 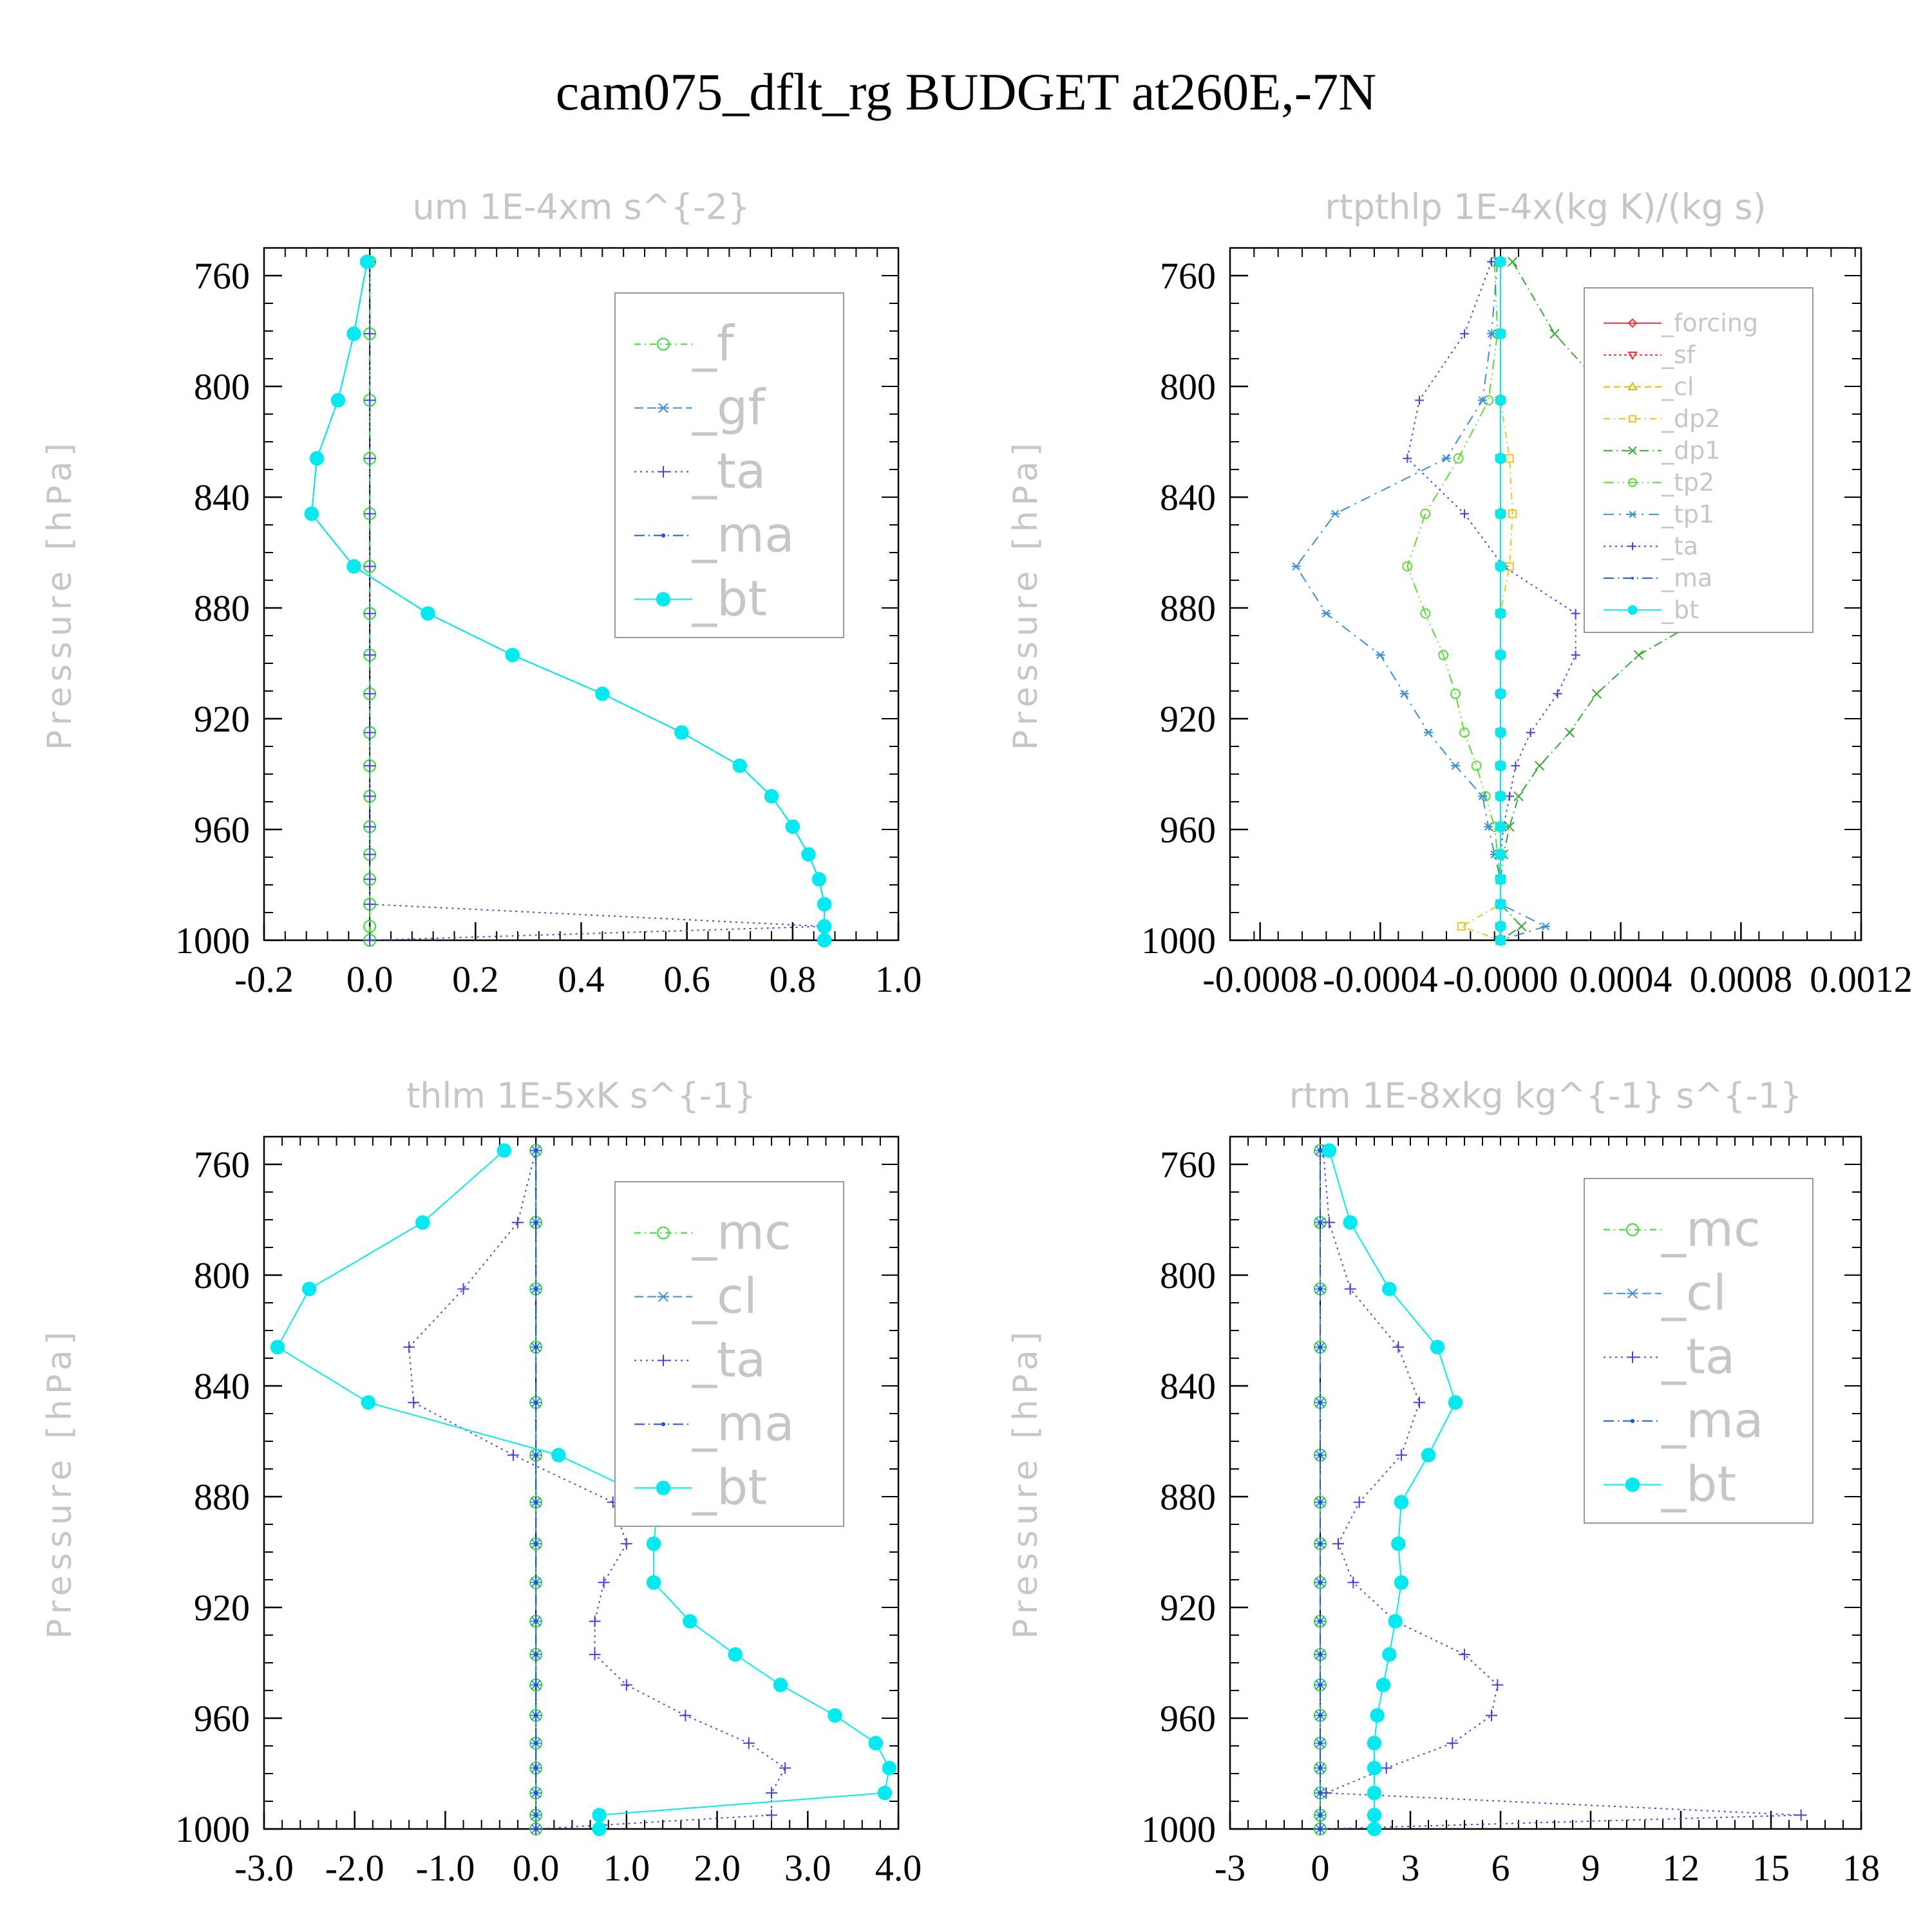 I want to click on legend-box, so click(x=1699, y=460).